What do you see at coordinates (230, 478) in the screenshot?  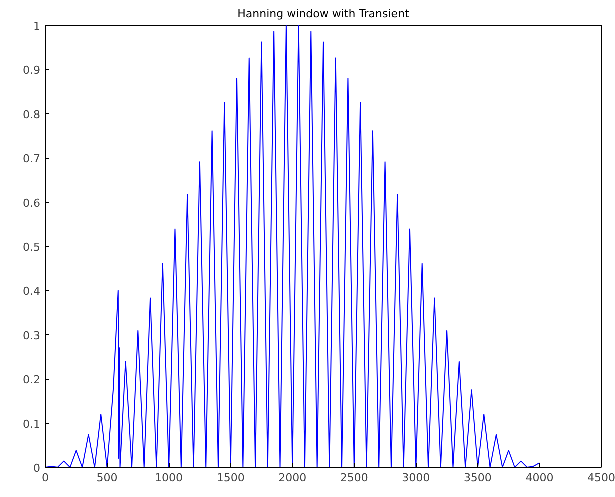 I see `x-tick-label: 1500` at bounding box center [230, 478].